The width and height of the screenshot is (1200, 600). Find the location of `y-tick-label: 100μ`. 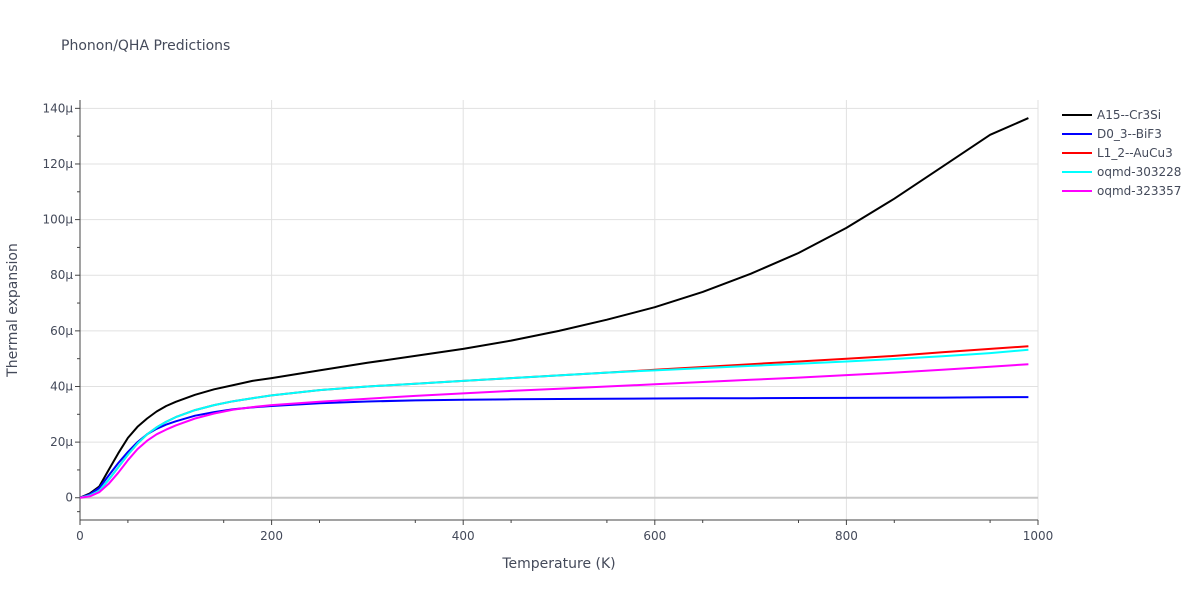

y-tick-label: 100μ is located at coordinates (57, 220).